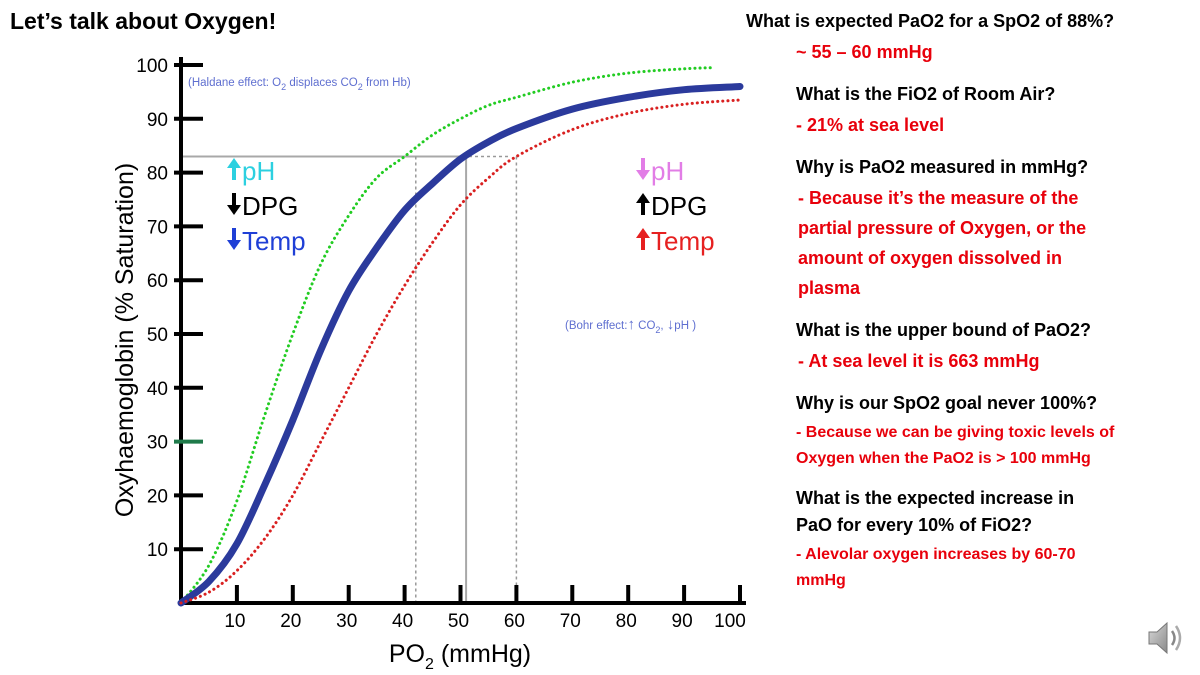 The width and height of the screenshot is (1200, 675). I want to click on left-label-text: Temp, so click(274, 241).